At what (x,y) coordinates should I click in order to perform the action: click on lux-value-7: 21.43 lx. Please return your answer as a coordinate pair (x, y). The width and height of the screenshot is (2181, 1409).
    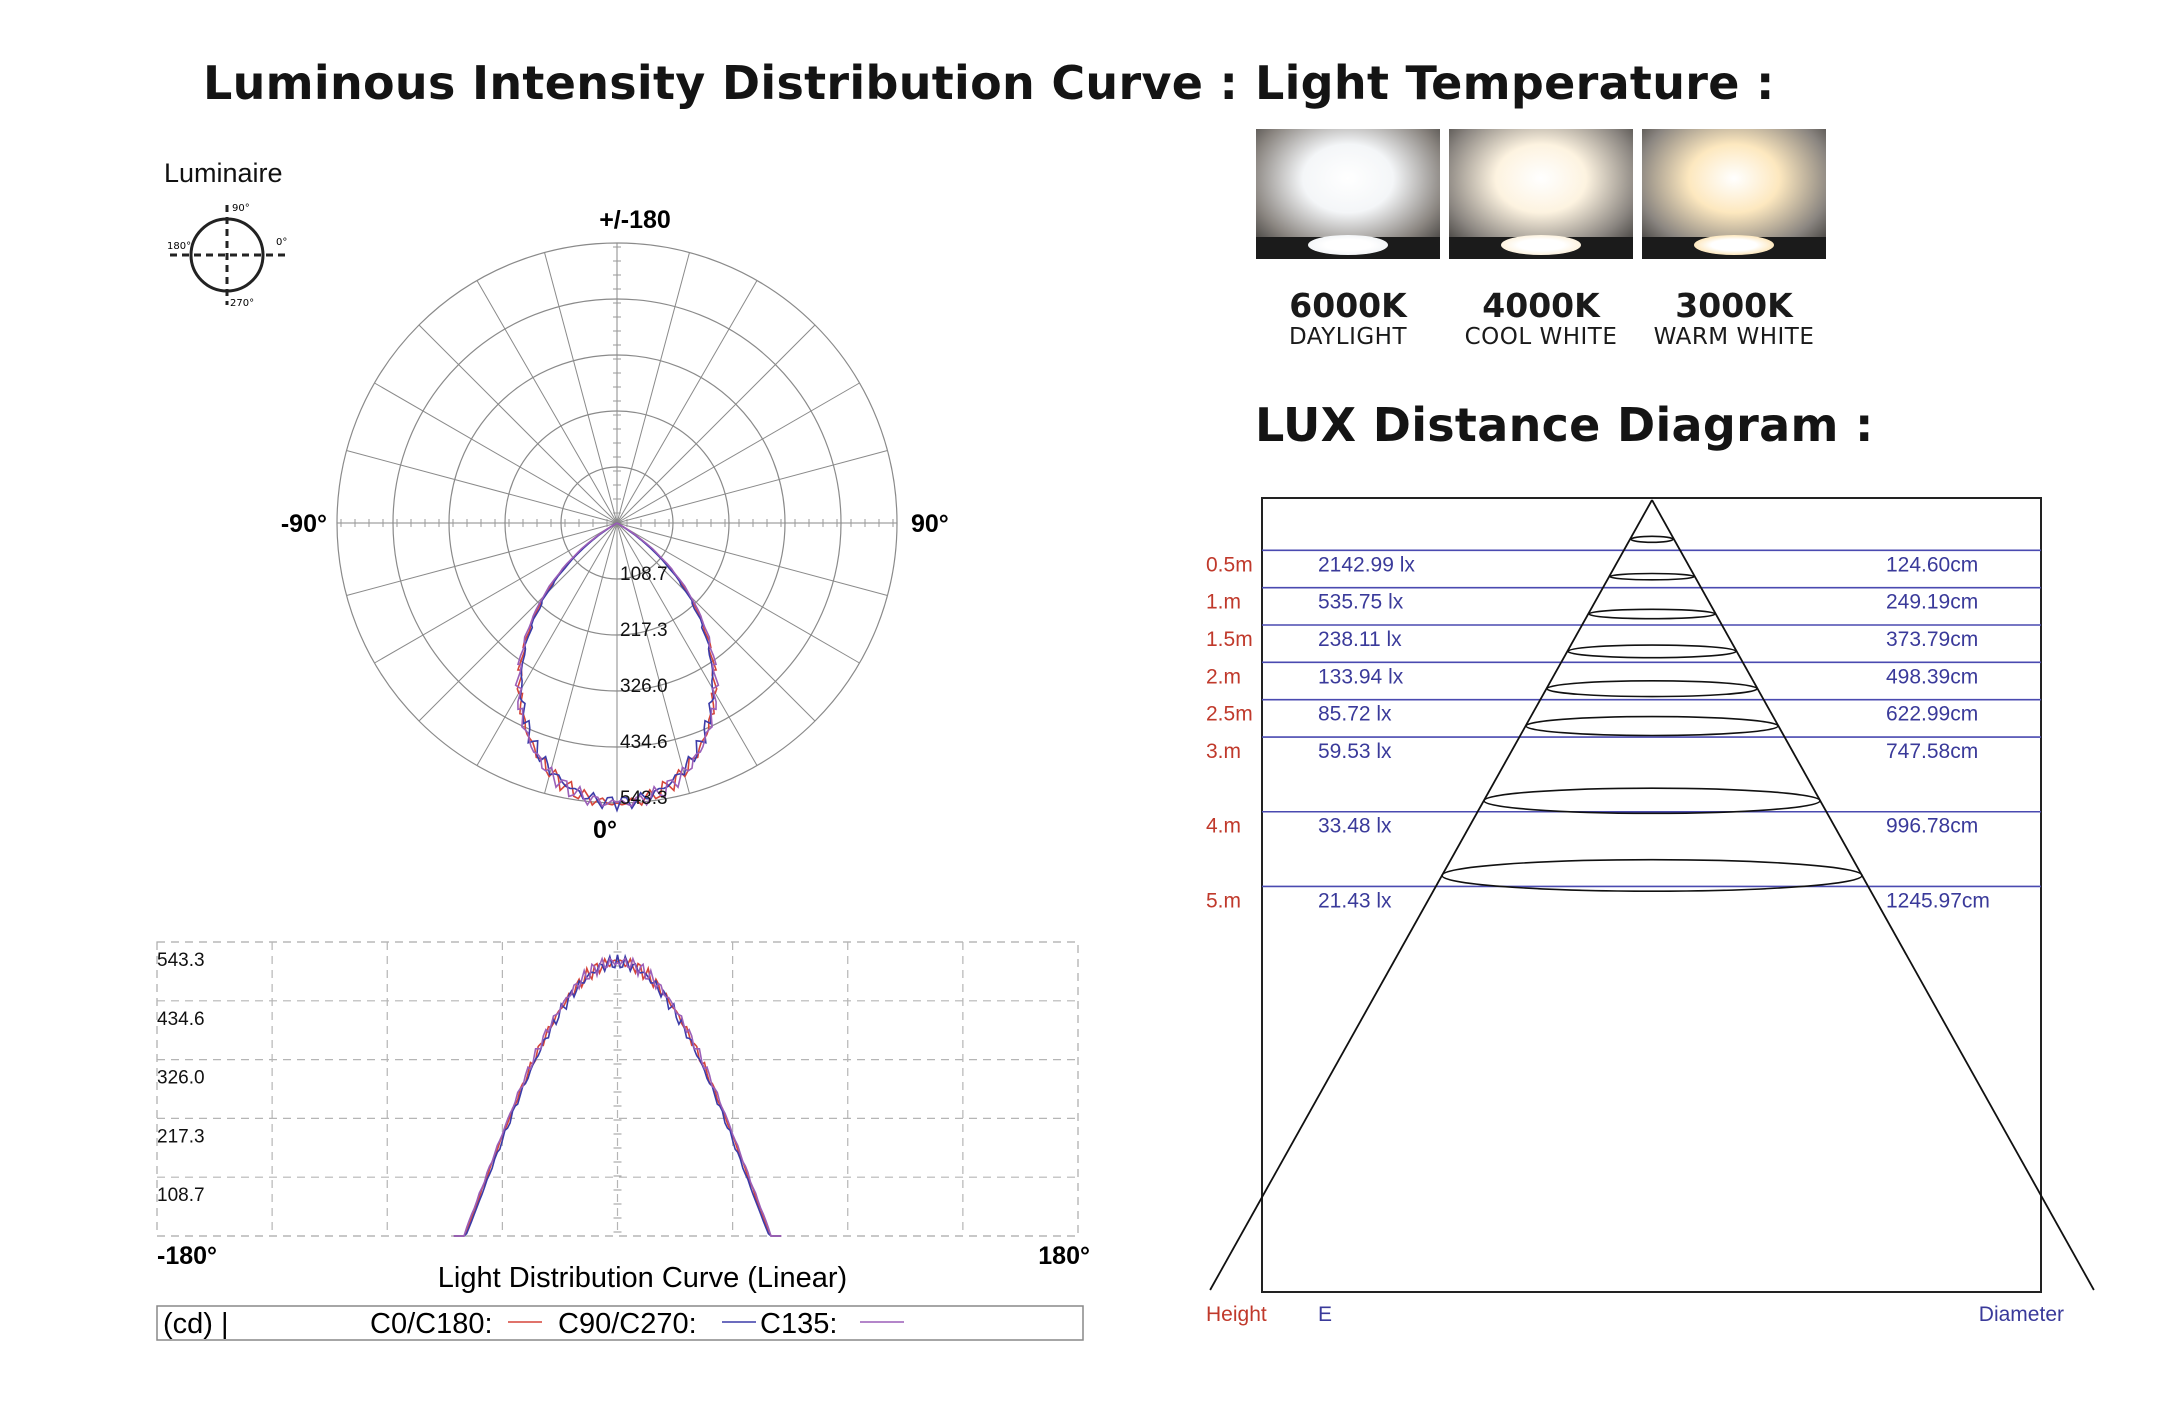
    Looking at the image, I should click on (1355, 900).